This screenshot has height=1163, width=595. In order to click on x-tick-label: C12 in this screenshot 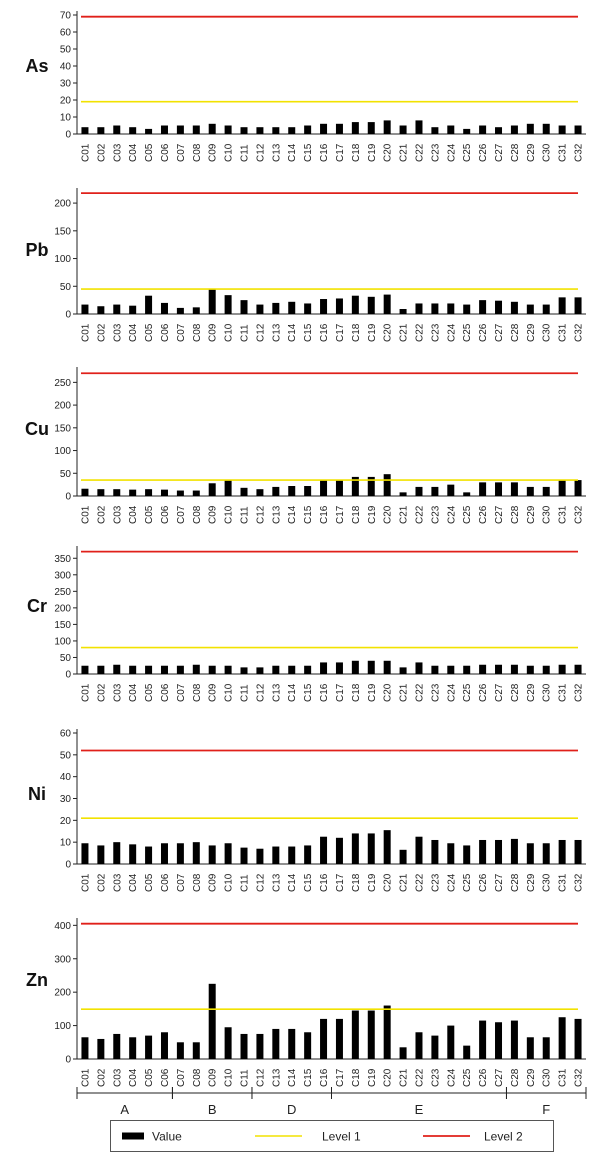, I will do `click(260, 332)`.